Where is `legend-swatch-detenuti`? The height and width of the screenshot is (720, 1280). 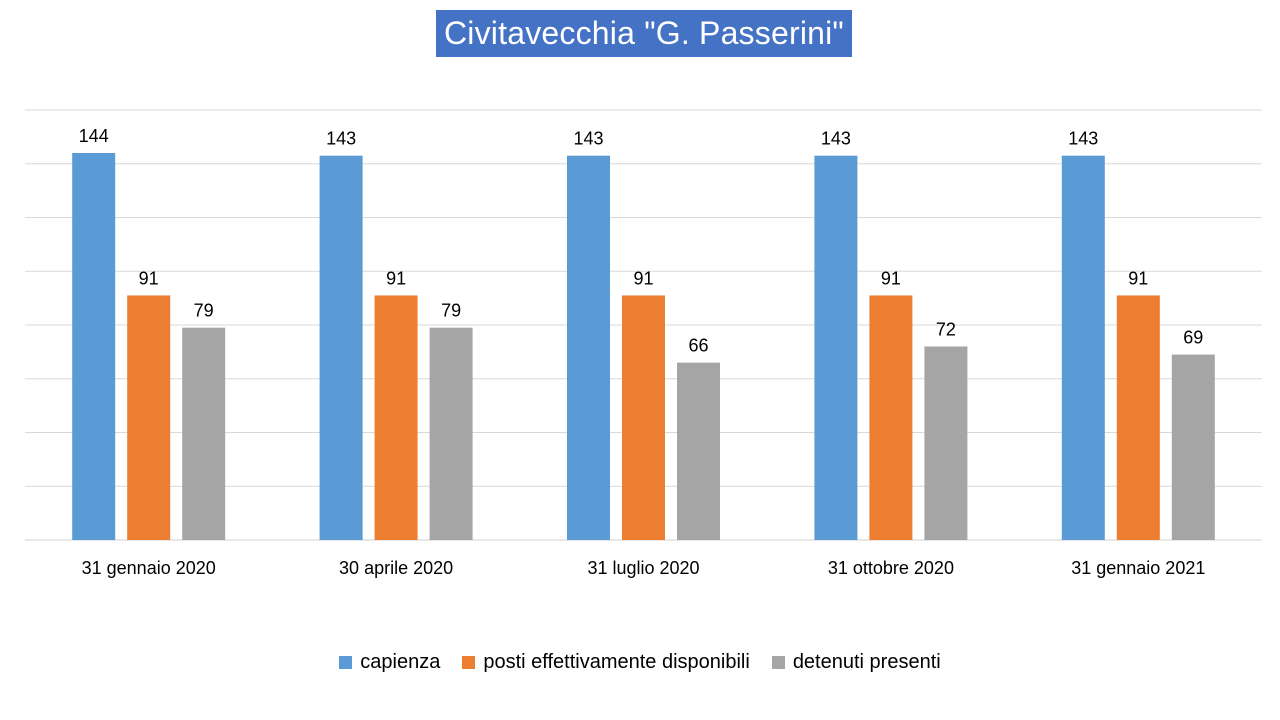
legend-swatch-detenuti is located at coordinates (778, 662).